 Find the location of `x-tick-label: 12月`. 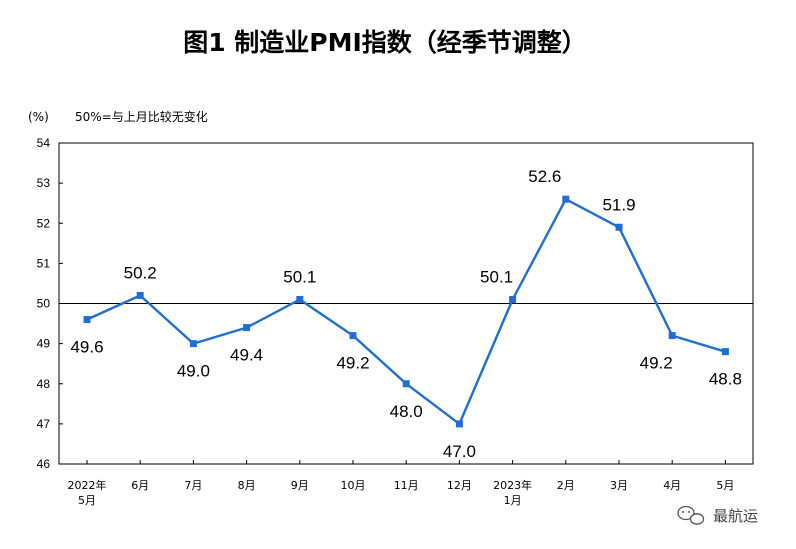

x-tick-label: 12月 is located at coordinates (459, 485).